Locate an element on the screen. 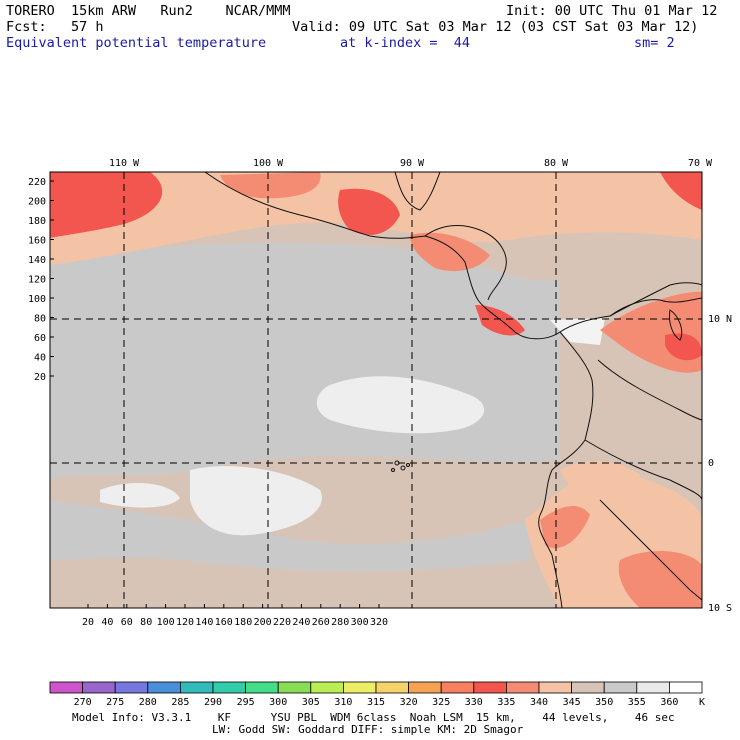  forecast-hour: Fcst: 57 h is located at coordinates (55, 27).